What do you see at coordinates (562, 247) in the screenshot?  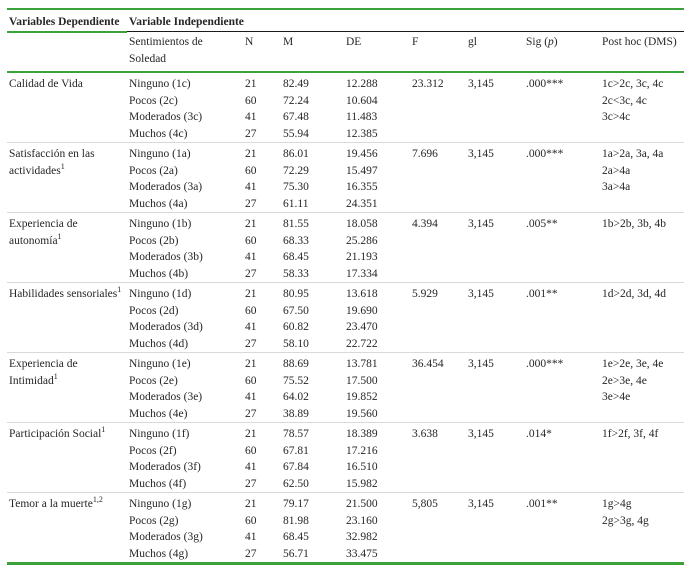 I see `sig-cell: .005**` at bounding box center [562, 247].